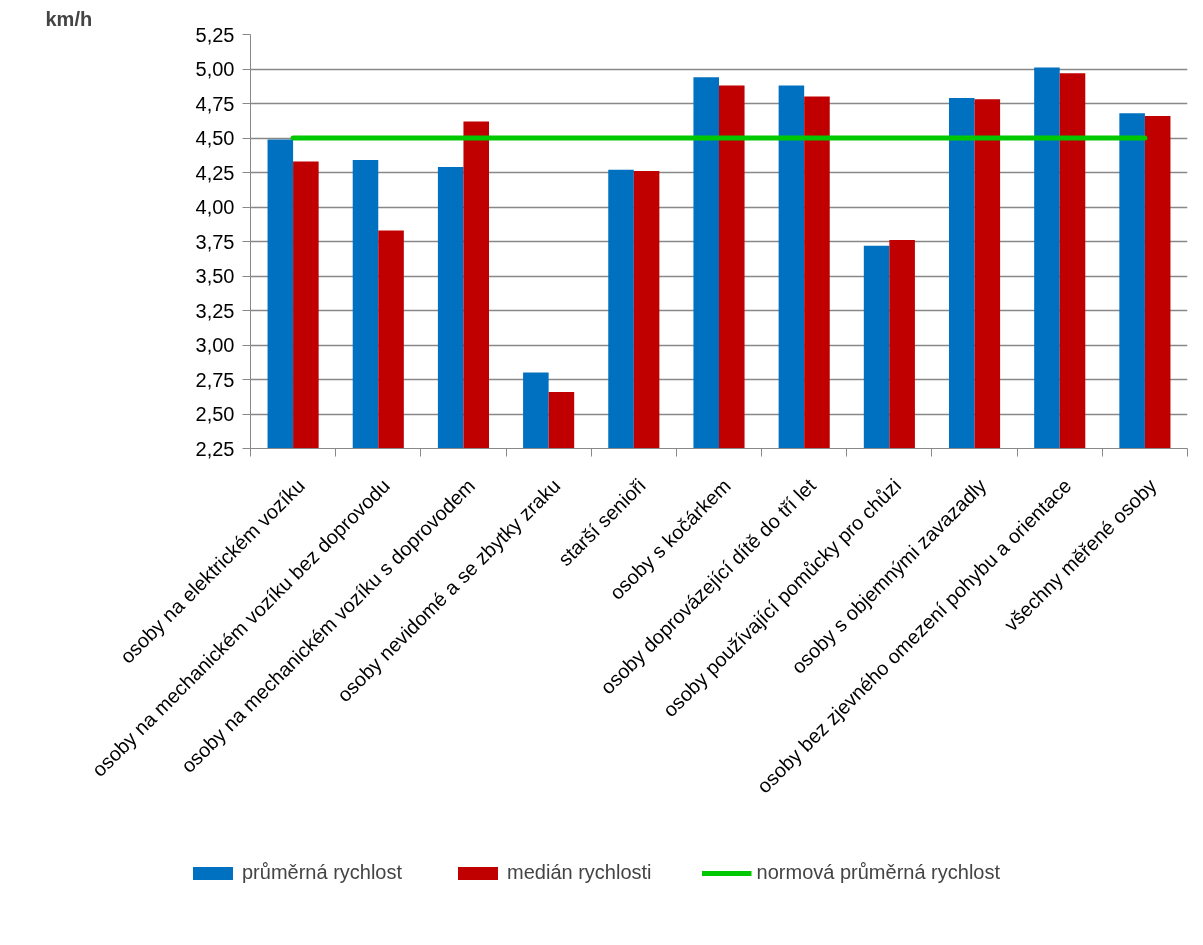 This screenshot has height=945, width=1203. Describe the element at coordinates (215, 379) in the screenshot. I see `y-tick-label: 2,75` at that location.